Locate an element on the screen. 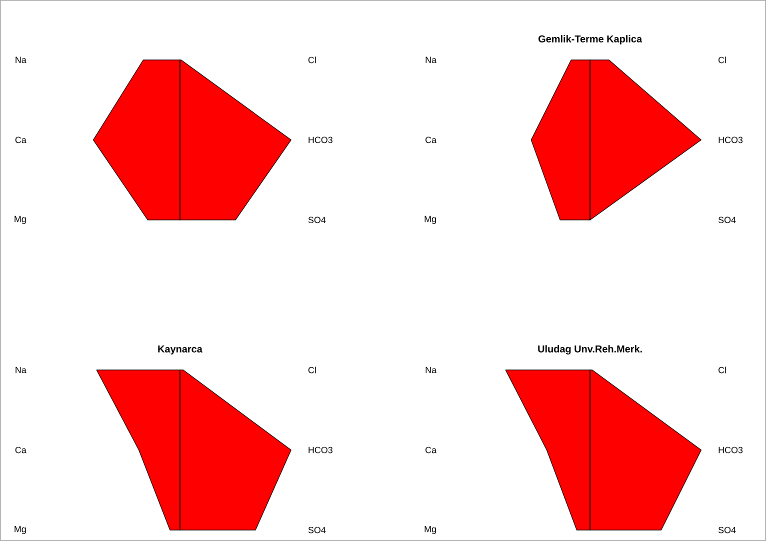 This screenshot has width=766, height=550. chart-title: Gemlik-Terme Kaplica is located at coordinates (590, 39).